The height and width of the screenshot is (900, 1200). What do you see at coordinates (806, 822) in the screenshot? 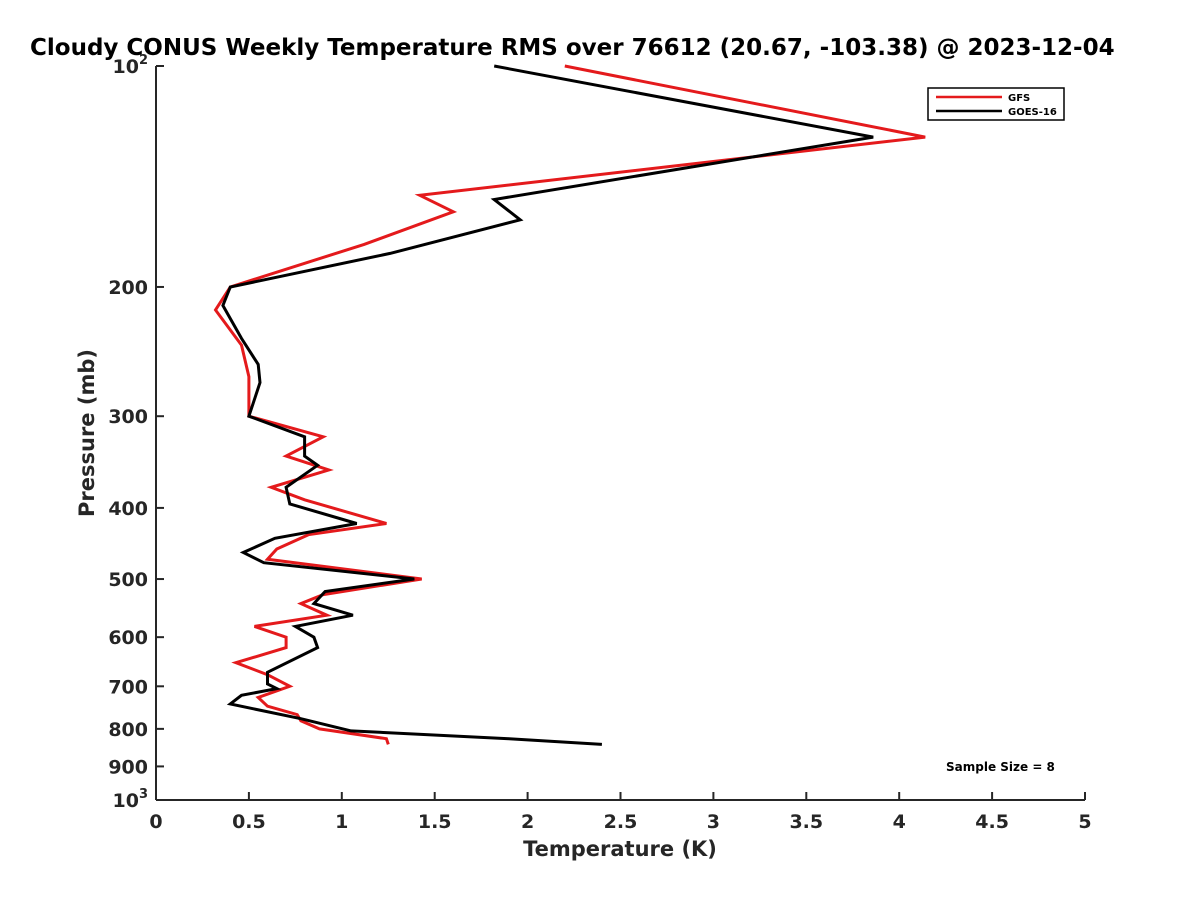
I see `x-tick-label: 3.5` at bounding box center [806, 822].